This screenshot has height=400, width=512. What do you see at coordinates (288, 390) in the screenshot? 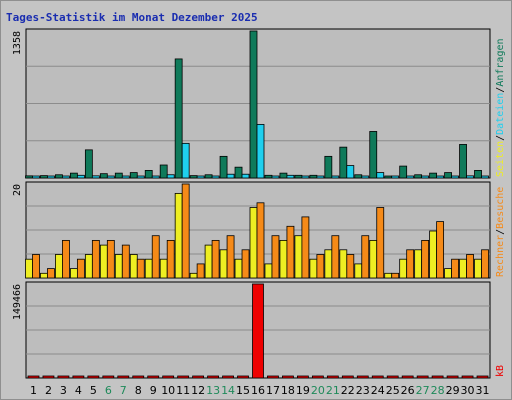
I see `x-tick-label: 18` at bounding box center [288, 390].